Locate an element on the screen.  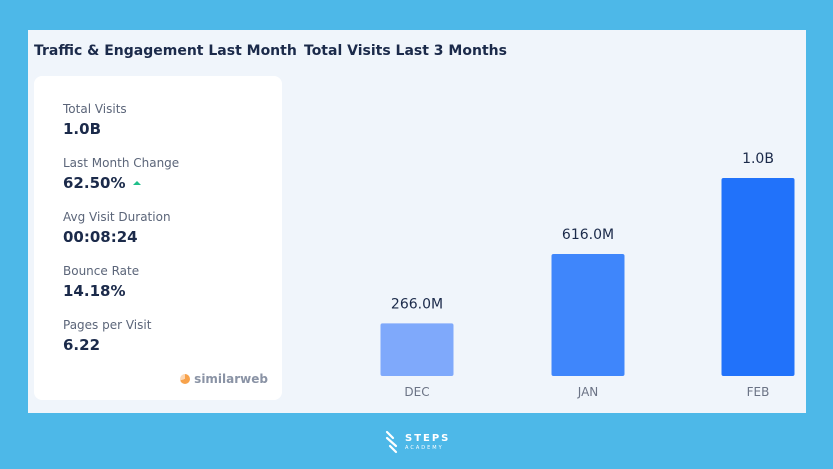
metric-label: Bounce Rate is located at coordinates (101, 271).